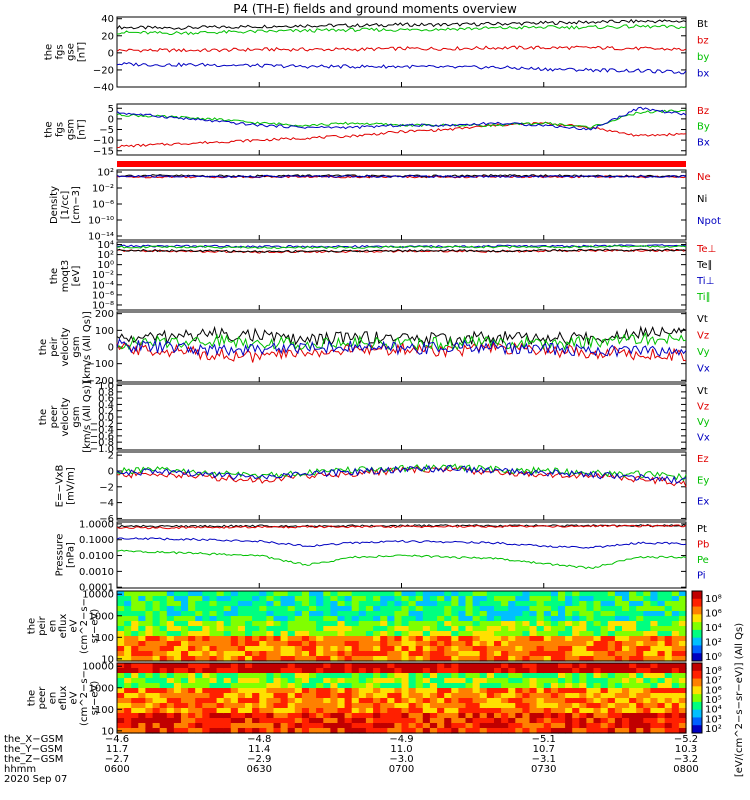 This screenshot has height=800, width=750. Describe the element at coordinates (60, 486) in the screenshot. I see `ylabel-efield: E=−VxB` at that location.